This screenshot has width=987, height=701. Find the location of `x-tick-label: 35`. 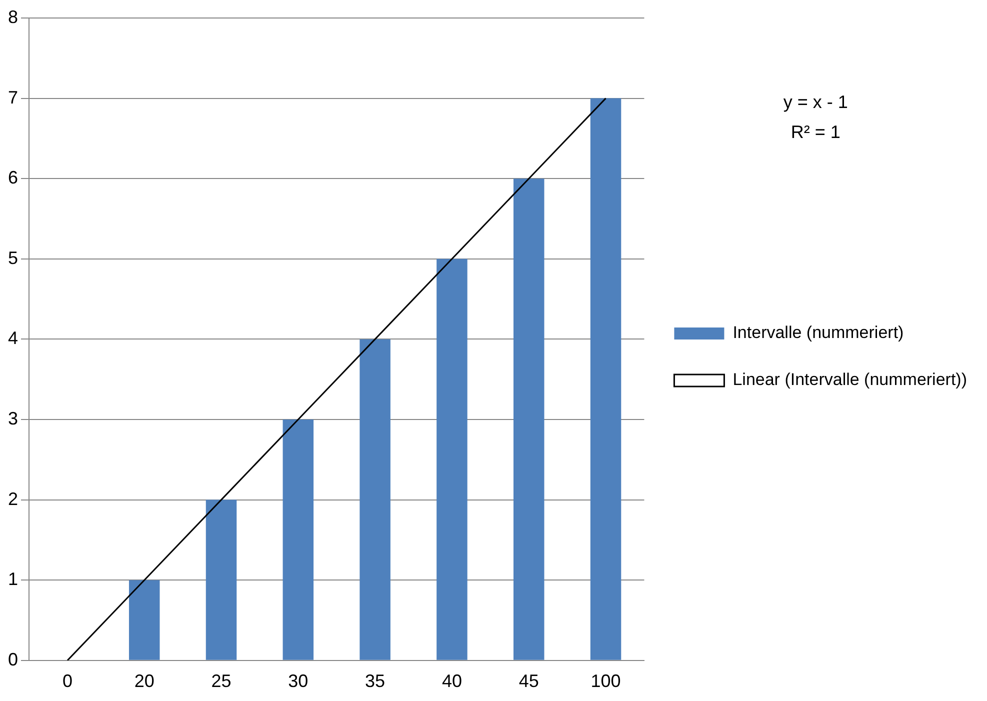

x-tick-label: 35 is located at coordinates (375, 681).